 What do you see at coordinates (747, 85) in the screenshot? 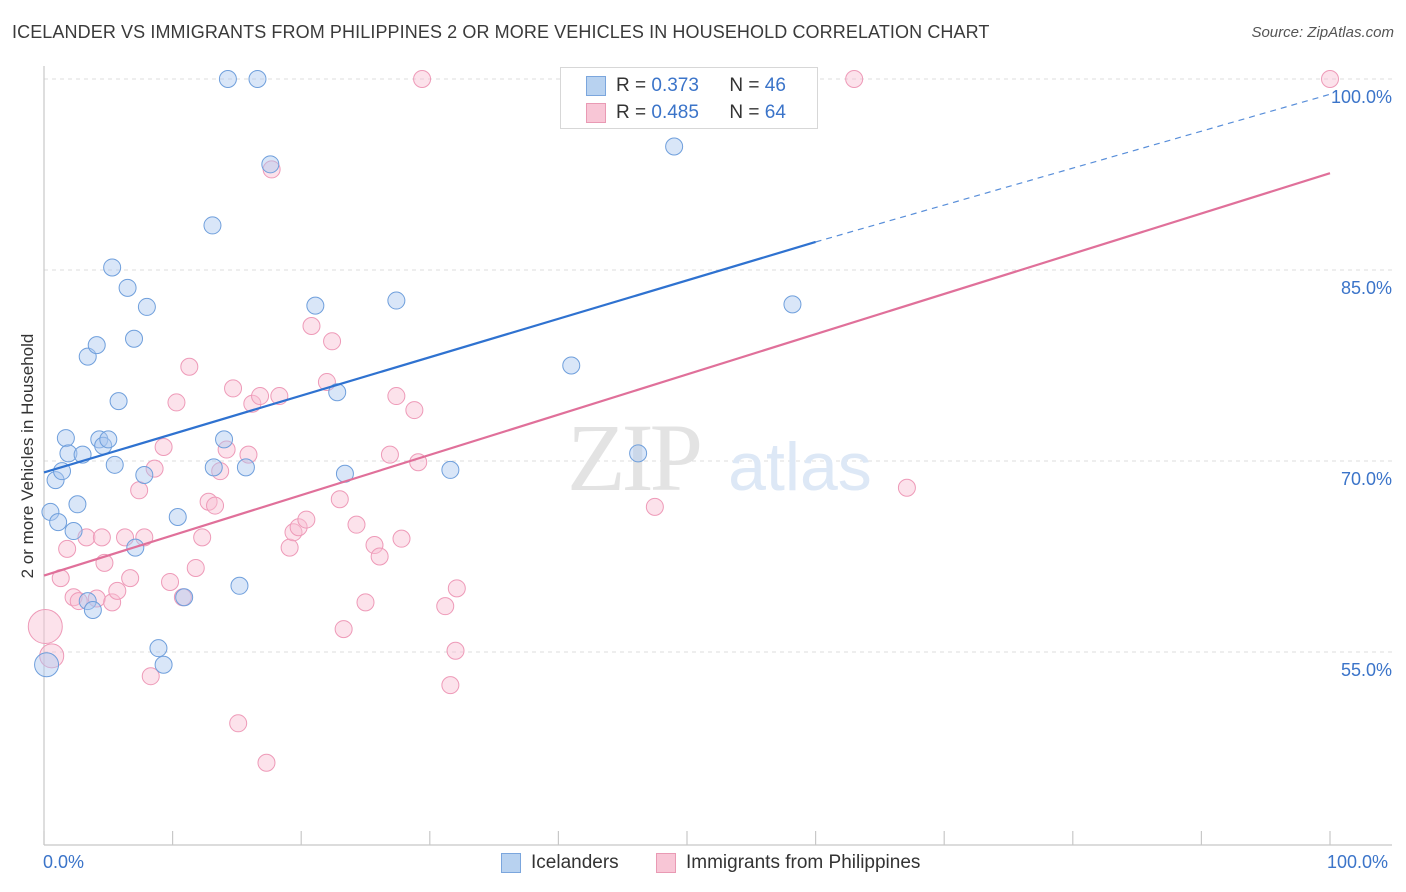
I see `legend-n-label: N =` at bounding box center [747, 85].